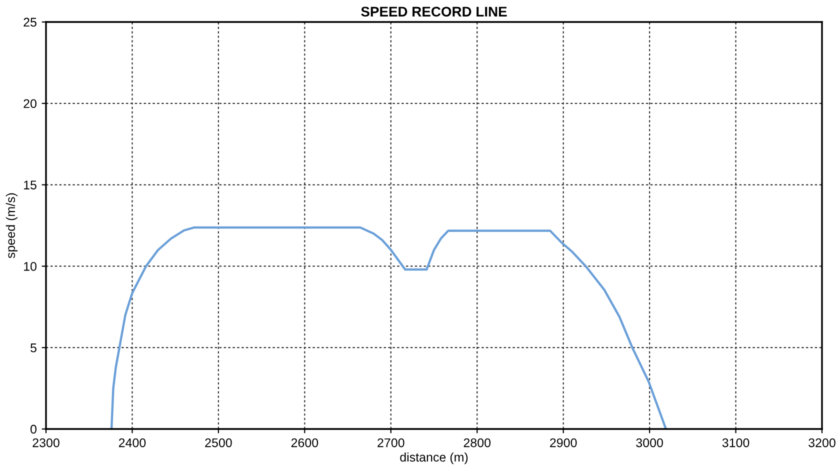 This screenshot has width=840, height=469. What do you see at coordinates (12, 225) in the screenshot?
I see `y-axis-title: speed (m/s)` at bounding box center [12, 225].